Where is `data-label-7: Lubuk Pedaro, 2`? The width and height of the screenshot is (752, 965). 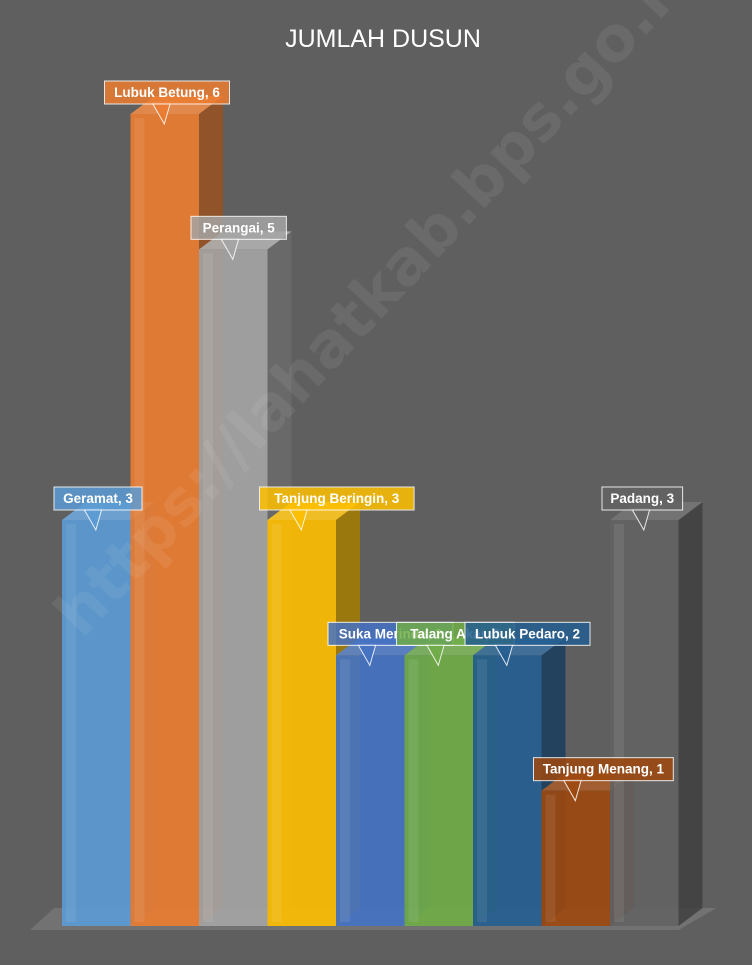
data-label-7: Lubuk Pedaro, 2 is located at coordinates (527, 644).